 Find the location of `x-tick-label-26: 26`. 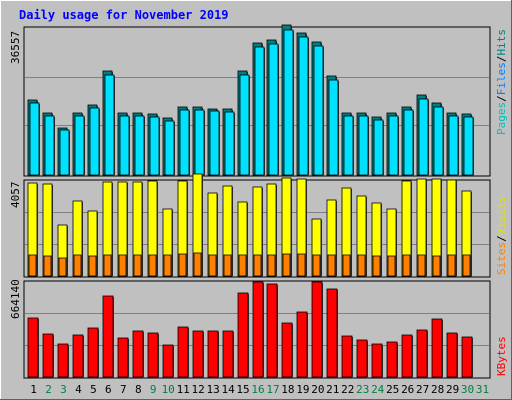

x-tick-label-26: 26 is located at coordinates (407, 389).